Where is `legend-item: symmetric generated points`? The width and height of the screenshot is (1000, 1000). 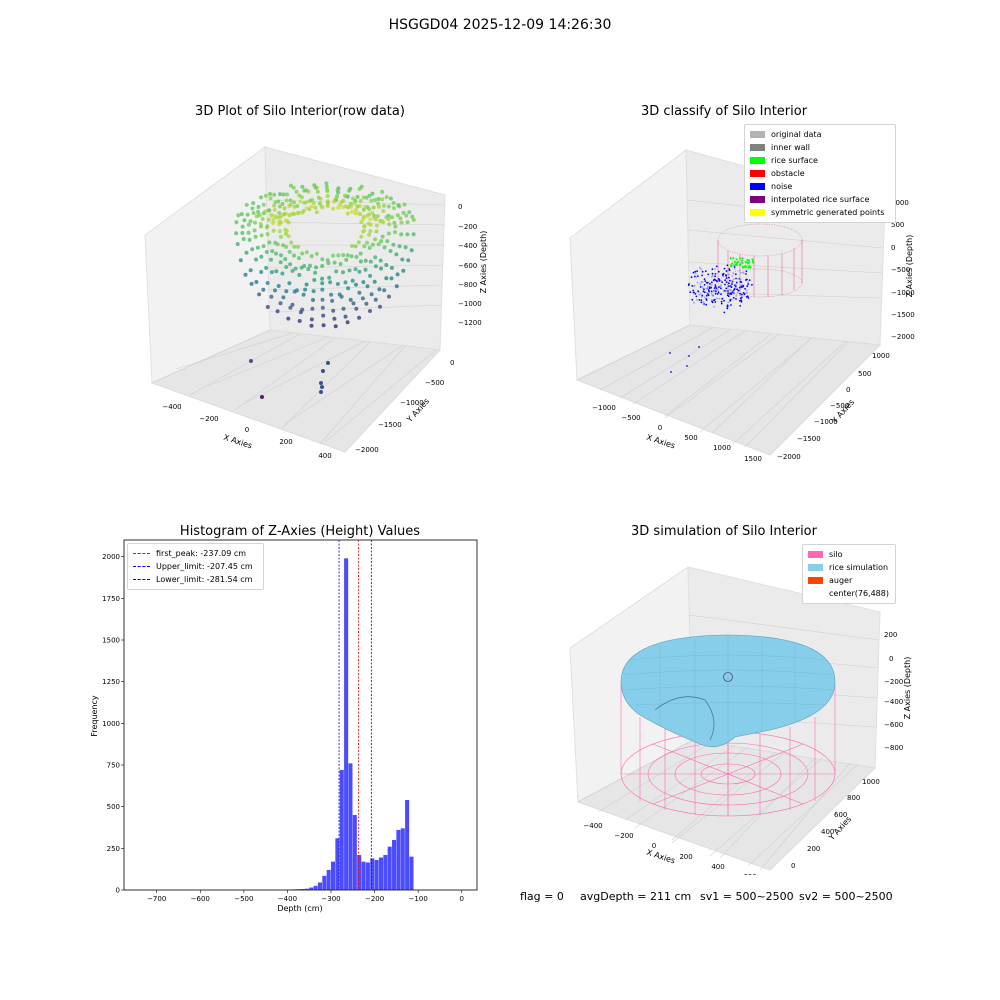
legend-item: symmetric generated points is located at coordinates (820, 212).